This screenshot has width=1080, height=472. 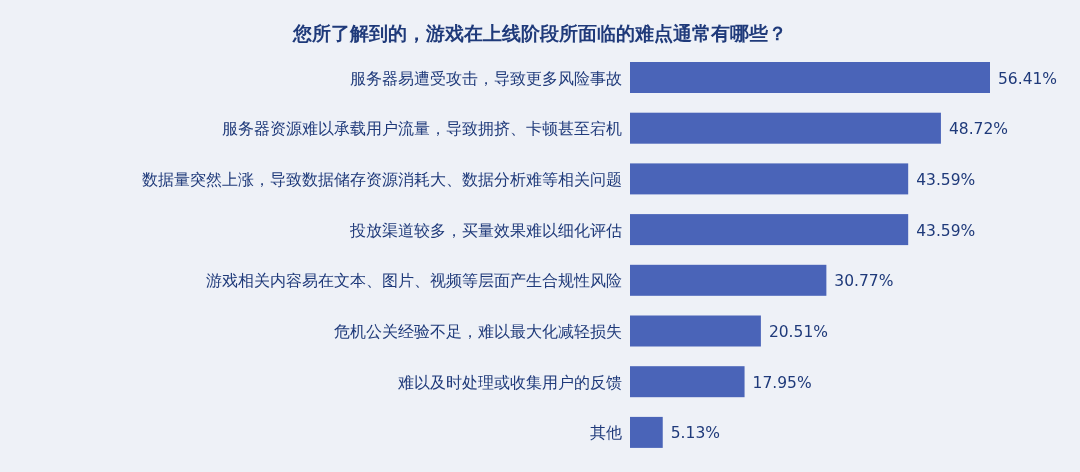 What do you see at coordinates (798, 332) in the screenshot?
I see `data-label: 20.51%` at bounding box center [798, 332].